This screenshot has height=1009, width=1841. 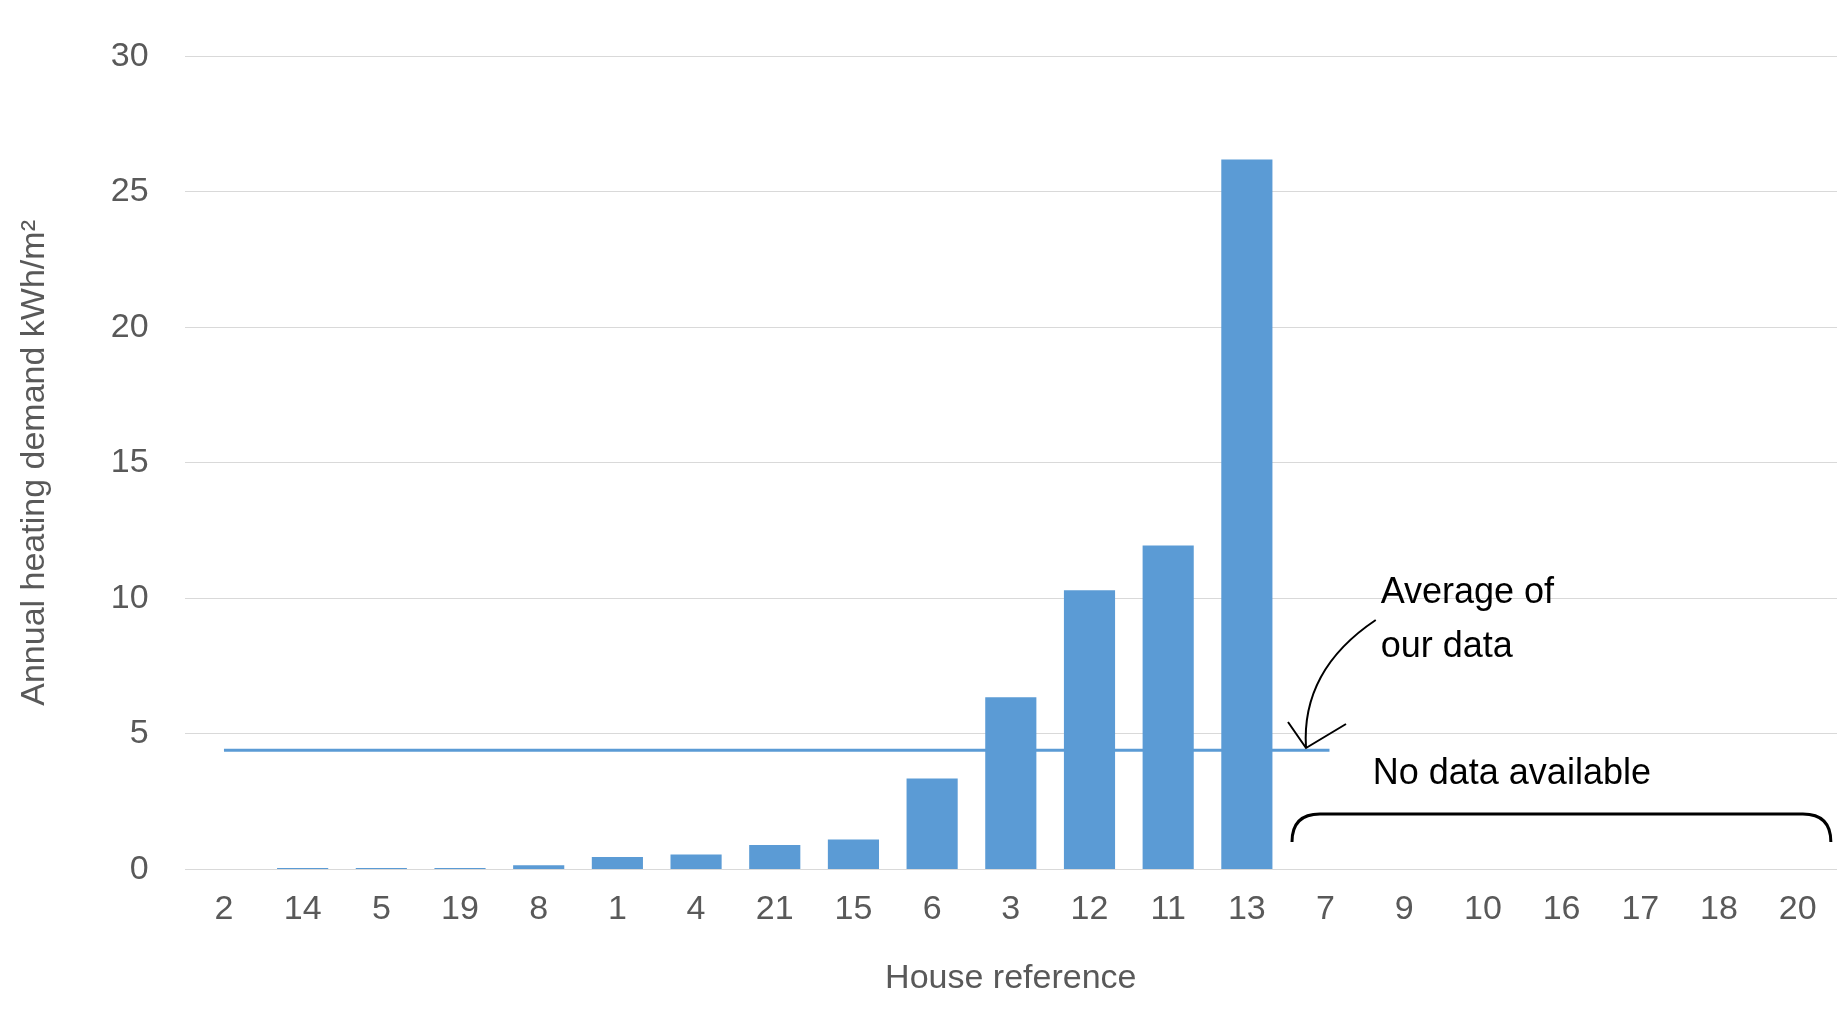 I want to click on y-tick-label: 30, so click(x=129, y=53).